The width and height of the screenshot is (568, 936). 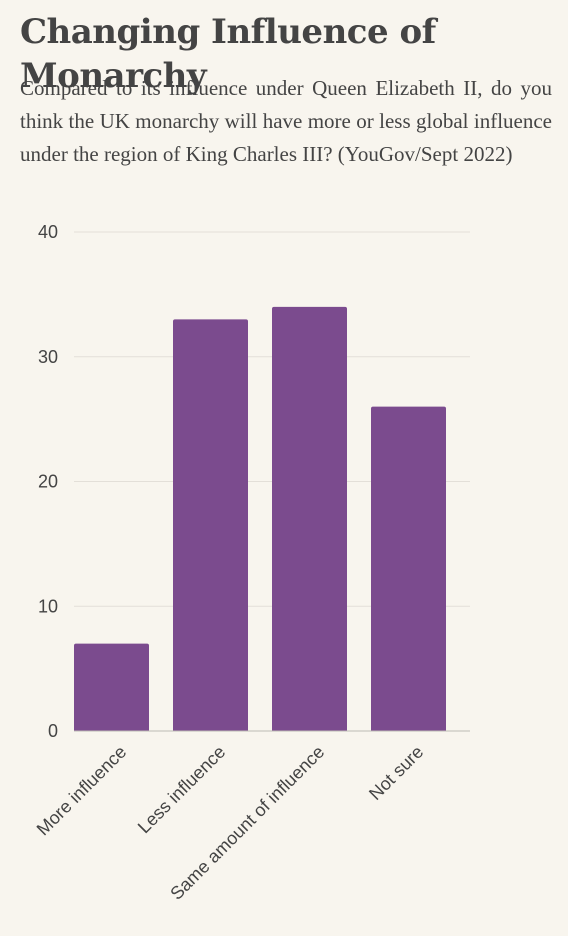 What do you see at coordinates (48, 357) in the screenshot?
I see `y-tick-label: 30` at bounding box center [48, 357].